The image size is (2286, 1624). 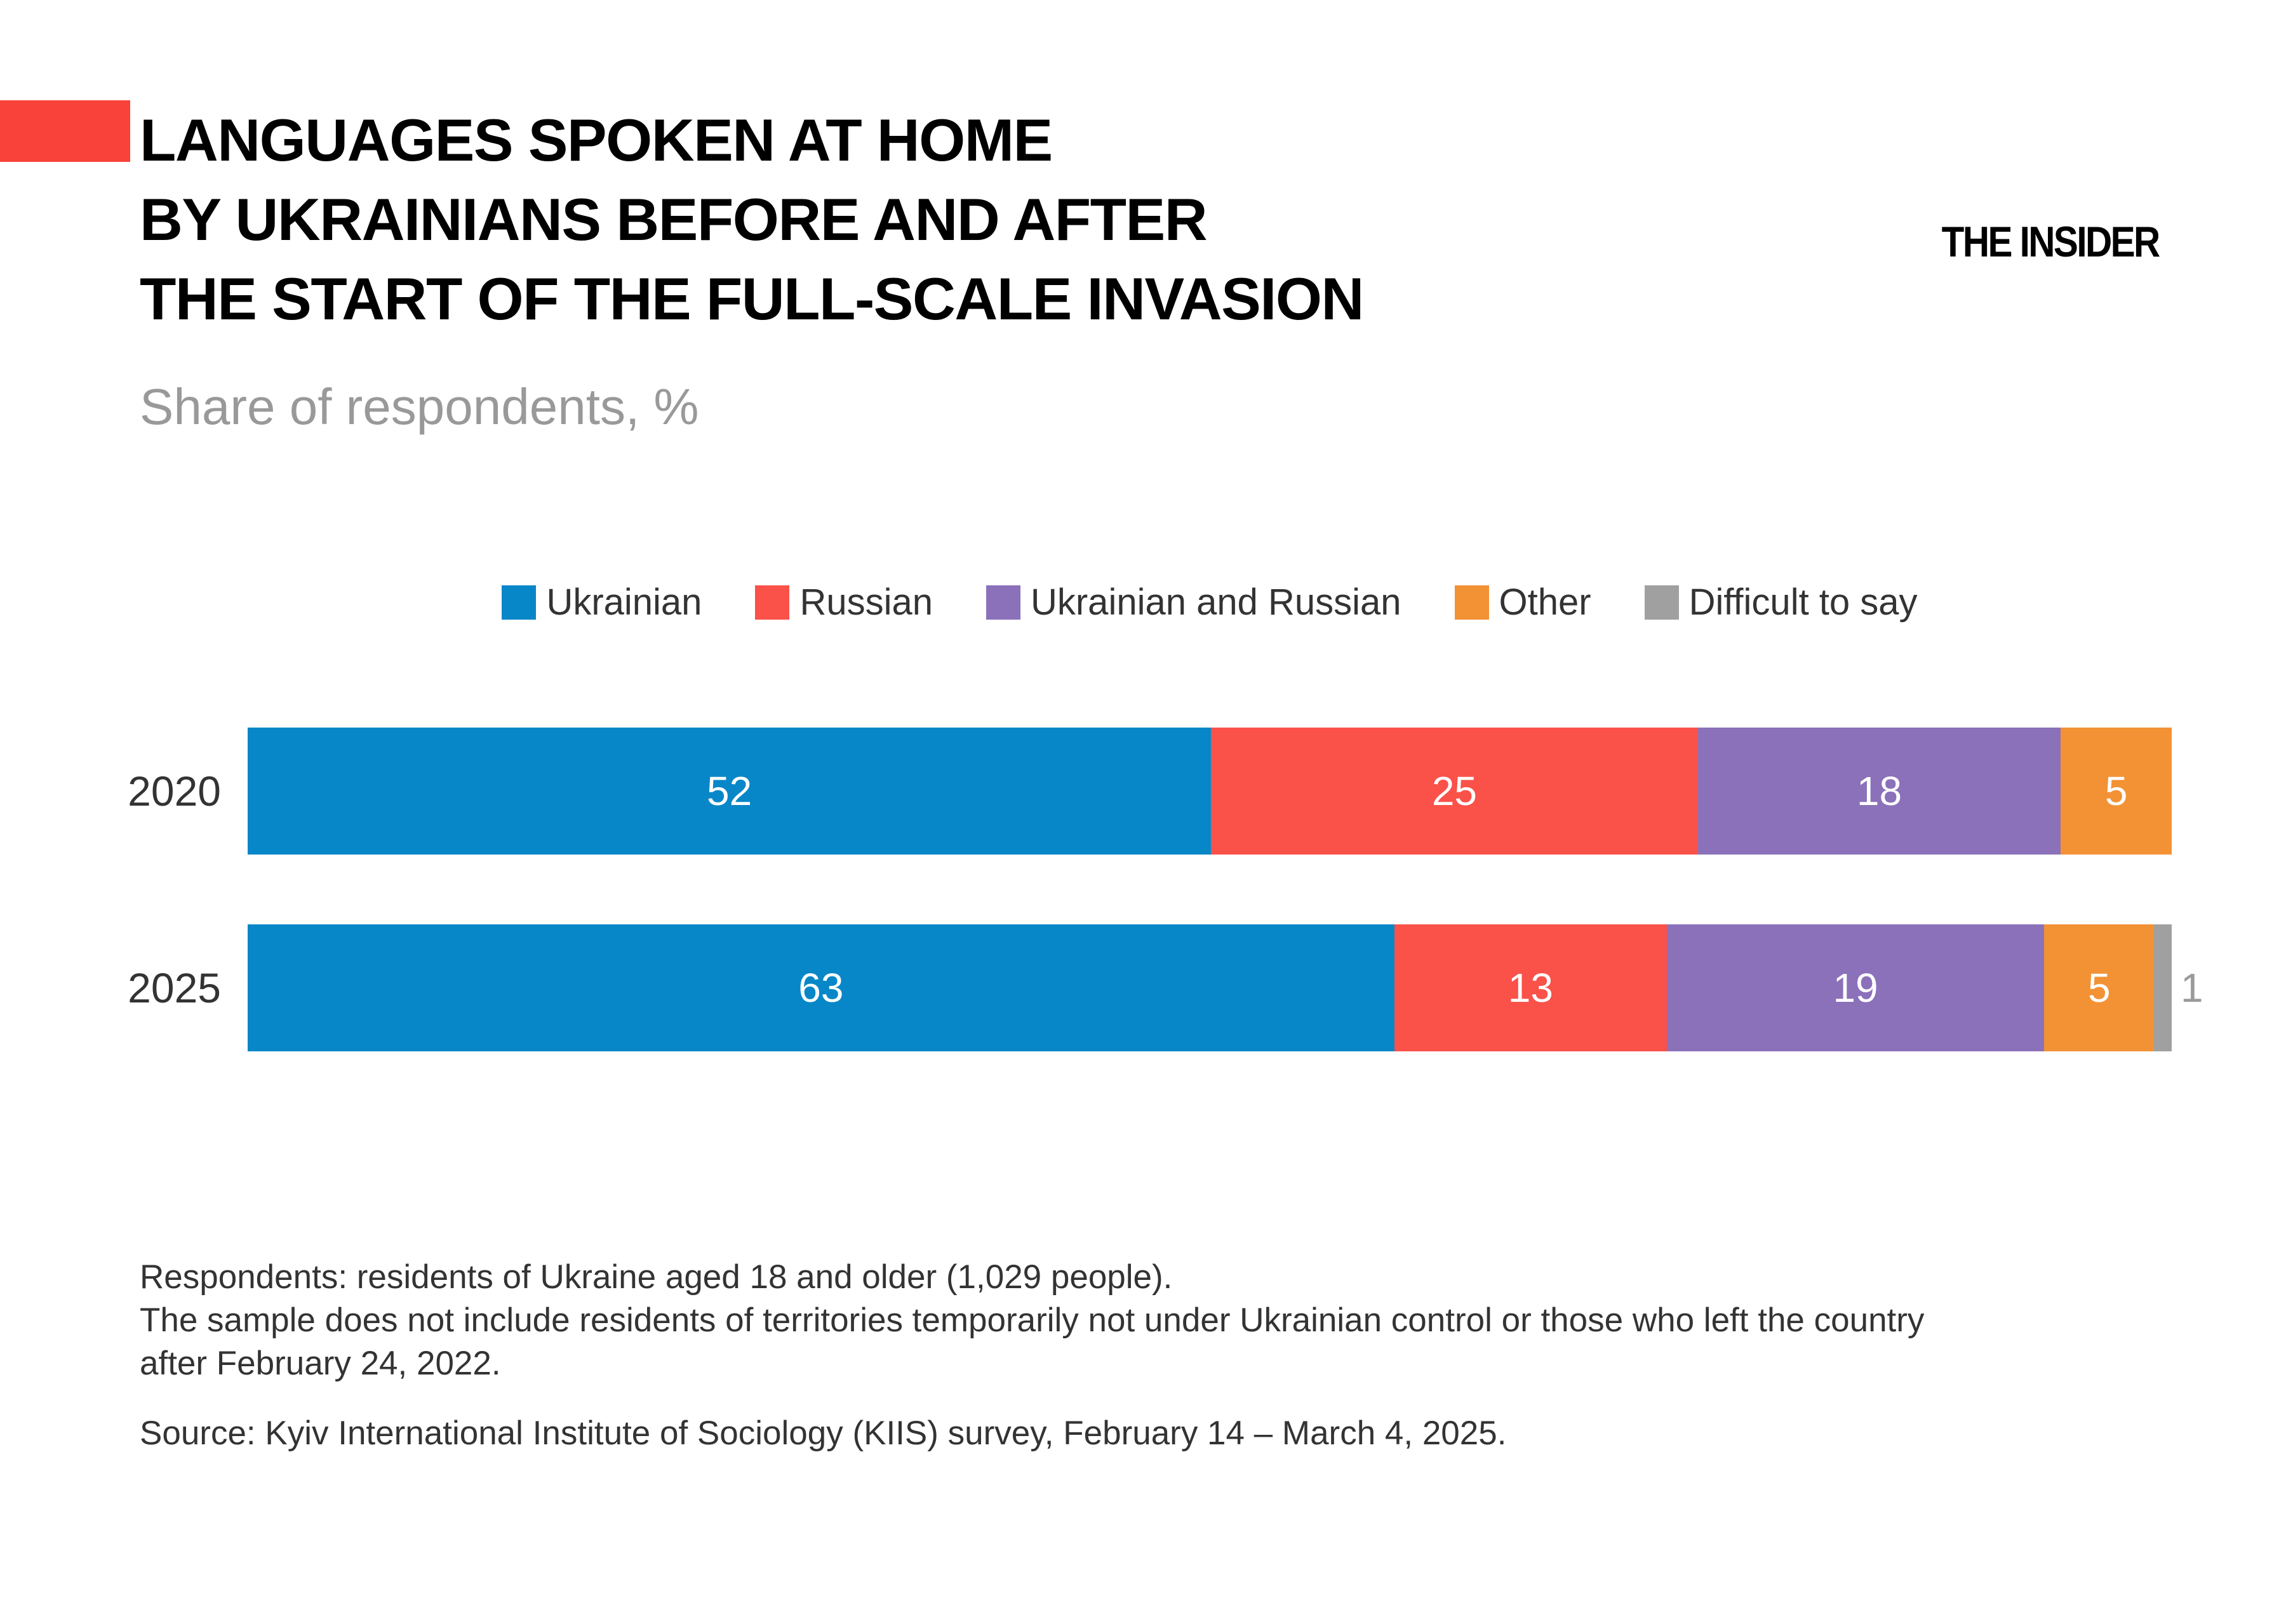 I want to click on stacked-bar-2025: 63 13 19 5 1, so click(x=1225, y=988).